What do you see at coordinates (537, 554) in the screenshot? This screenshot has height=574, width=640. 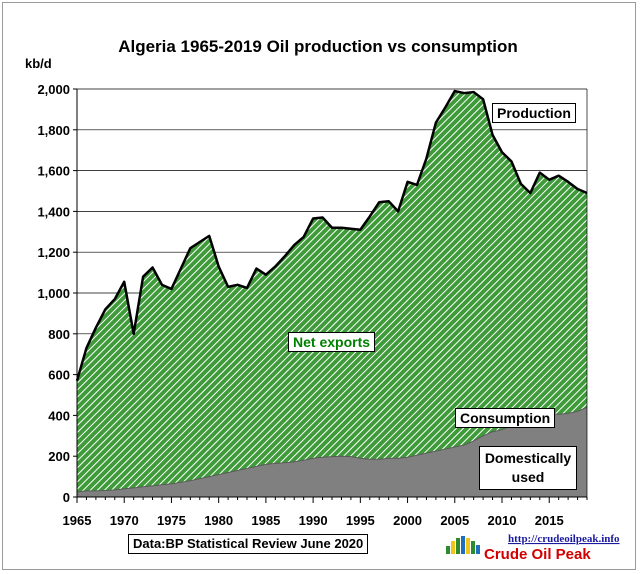 I see `brand-name: Crude Oil Peak` at bounding box center [537, 554].